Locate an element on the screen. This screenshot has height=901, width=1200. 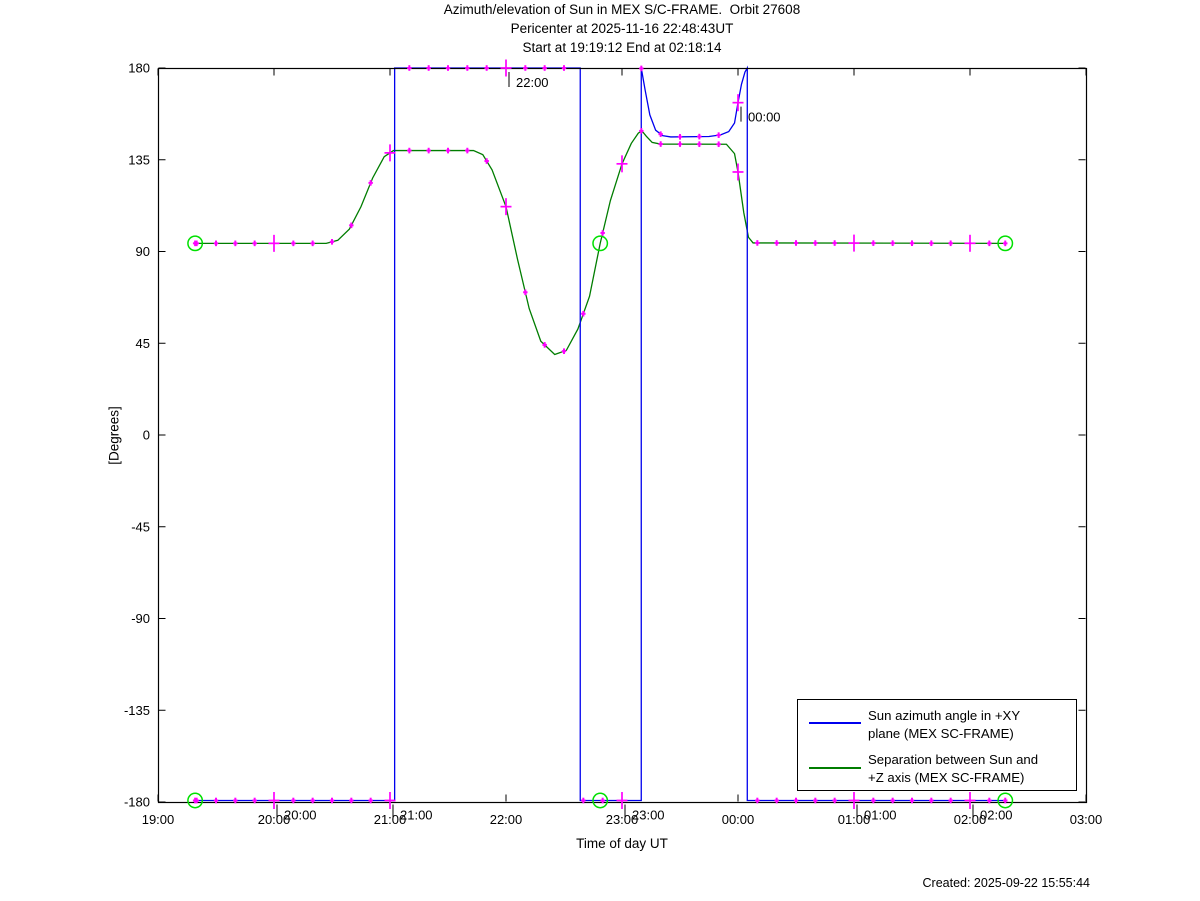
chart-subtitle-startend: Start at 19:19:12 End at 02:18:14 is located at coordinates (622, 47).